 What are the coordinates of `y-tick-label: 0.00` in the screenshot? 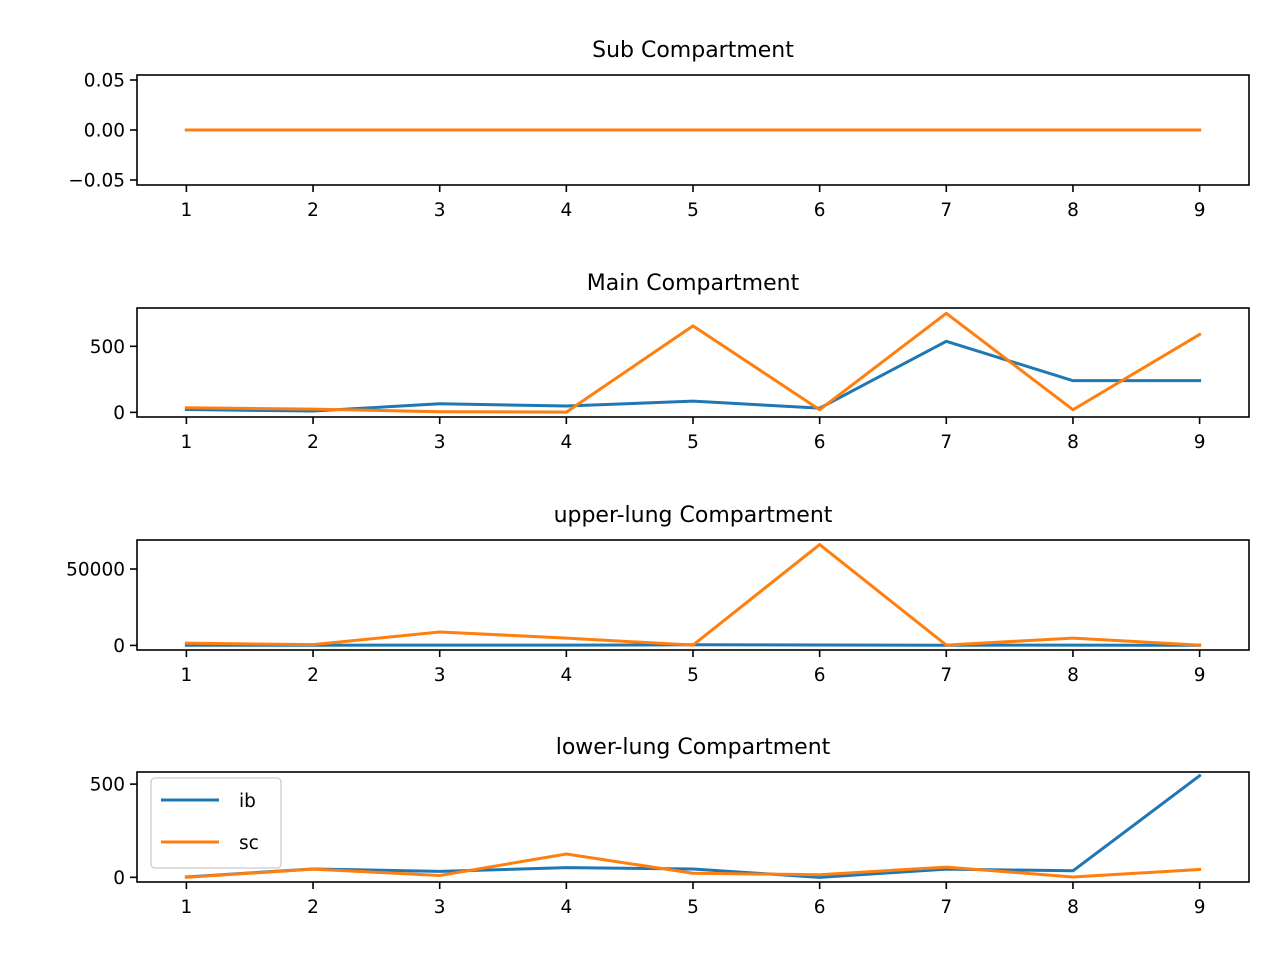 It's located at (104, 131).